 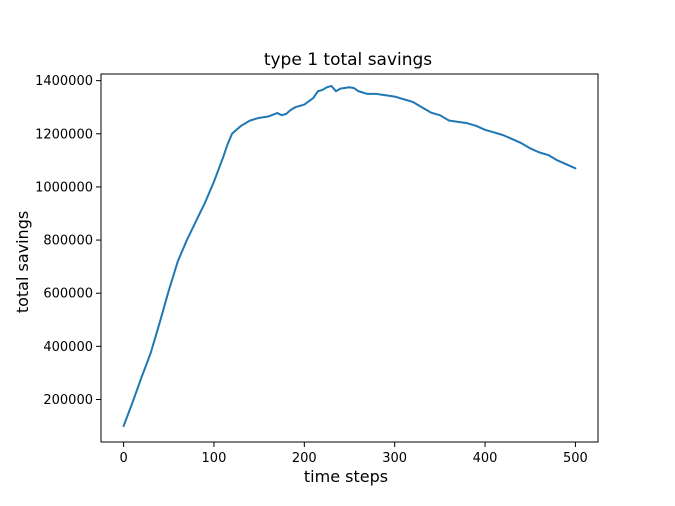 What do you see at coordinates (68, 400) in the screenshot?
I see `y-tick-label: 200000` at bounding box center [68, 400].